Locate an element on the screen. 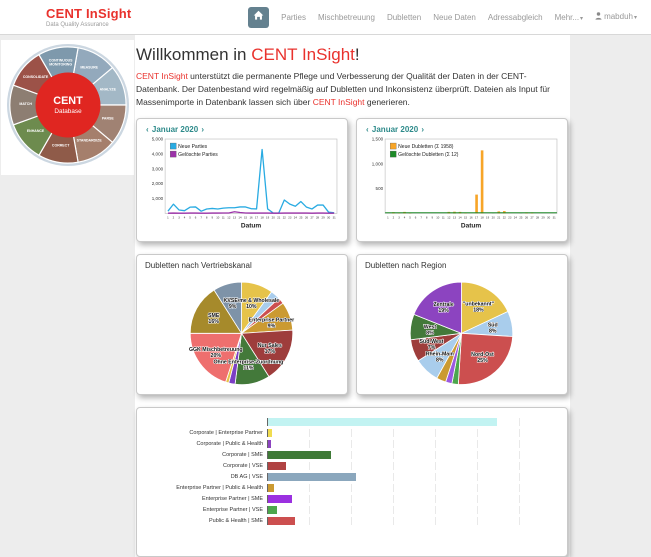  svg-text: 3 is located at coordinates (179, 217).